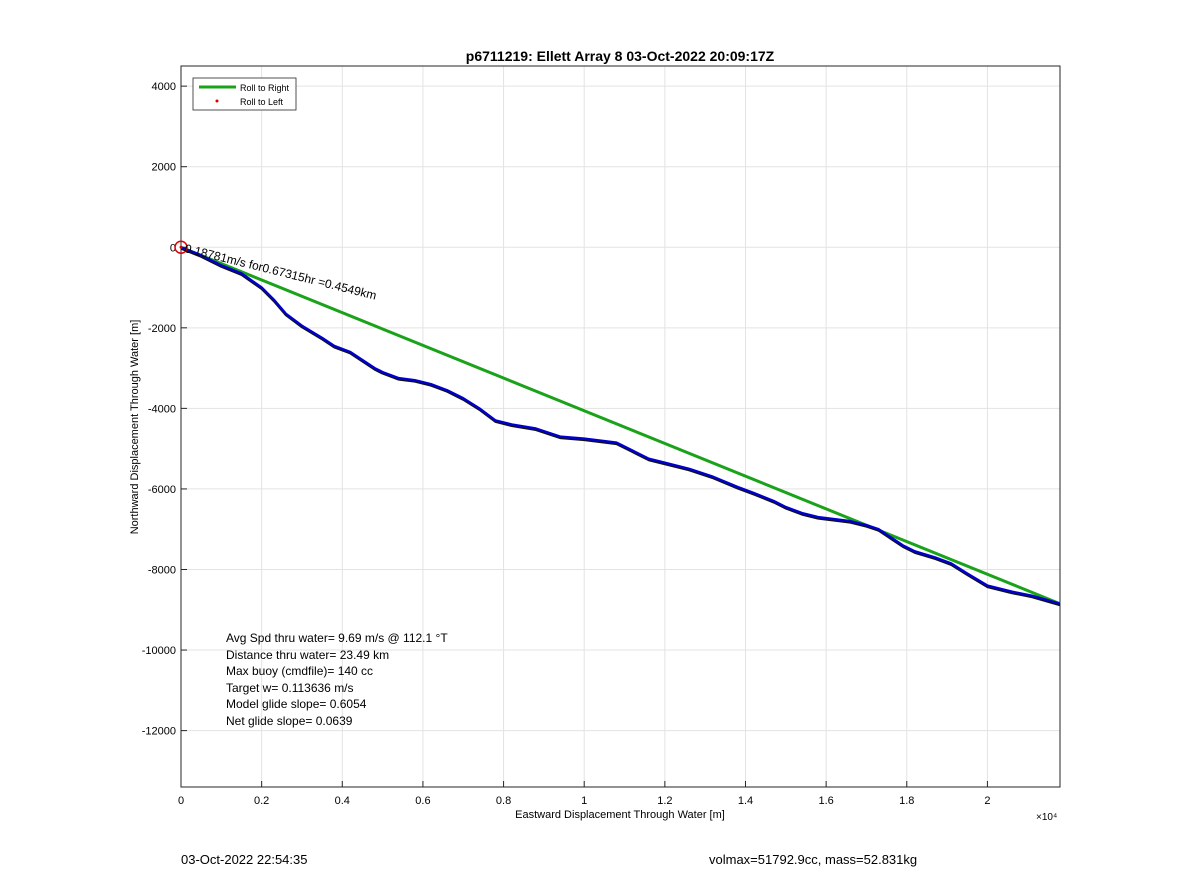 This screenshot has width=1200, height=885. Describe the element at coordinates (244, 859) in the screenshot. I see `footer-timestamp: 03-Oct-2022 22:54:35` at that location.